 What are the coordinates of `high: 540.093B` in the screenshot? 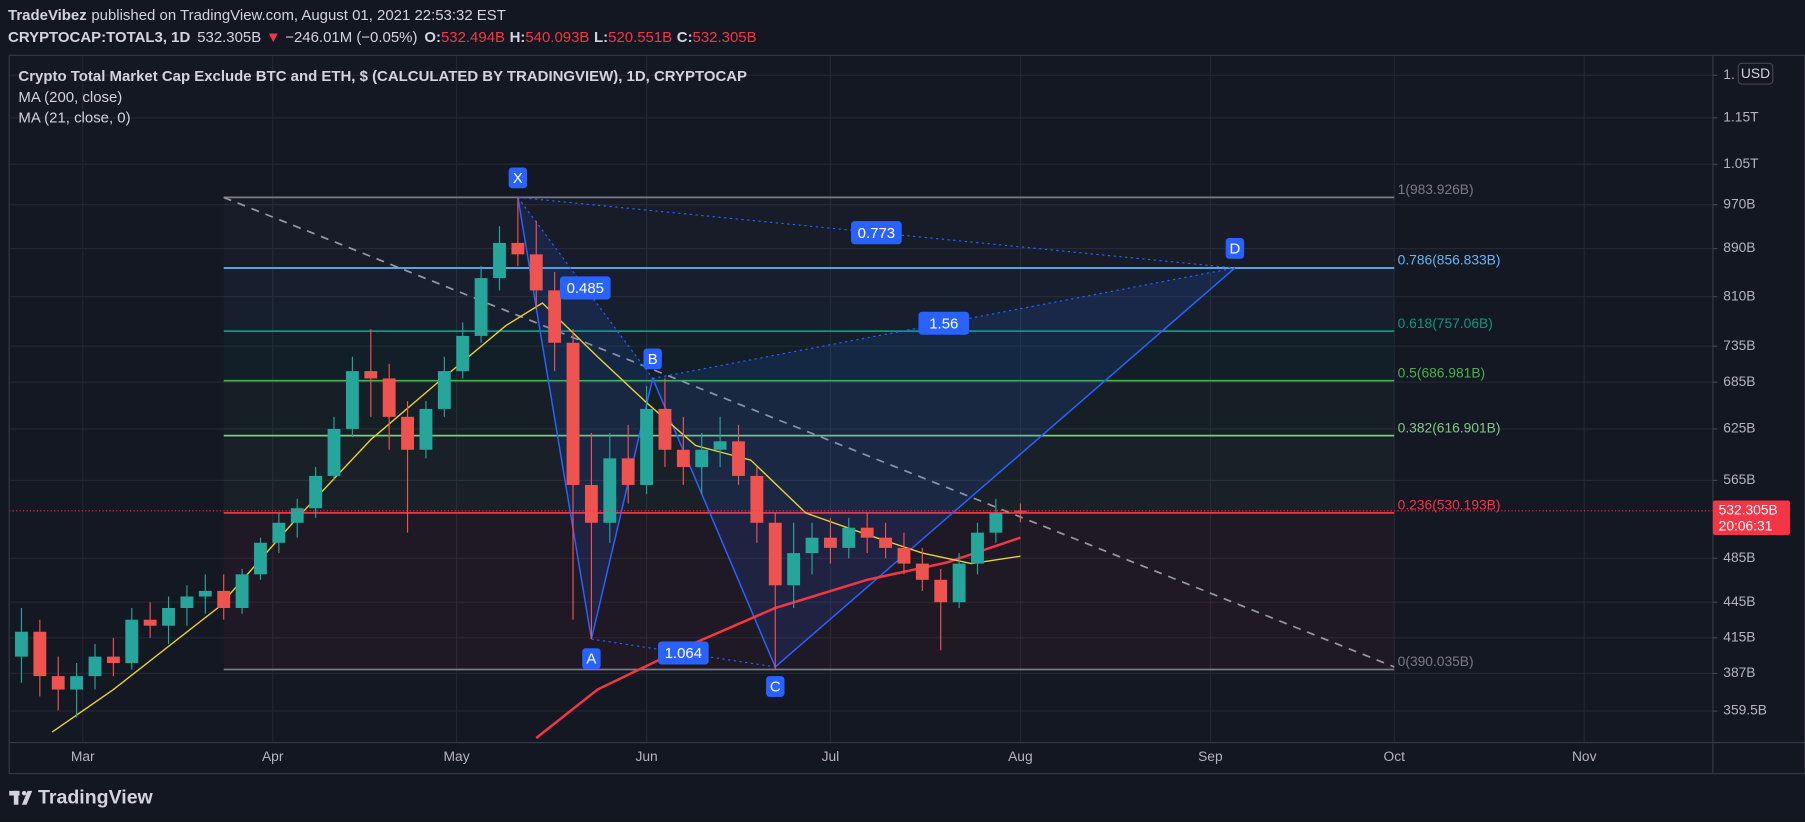 It's located at (557, 37).